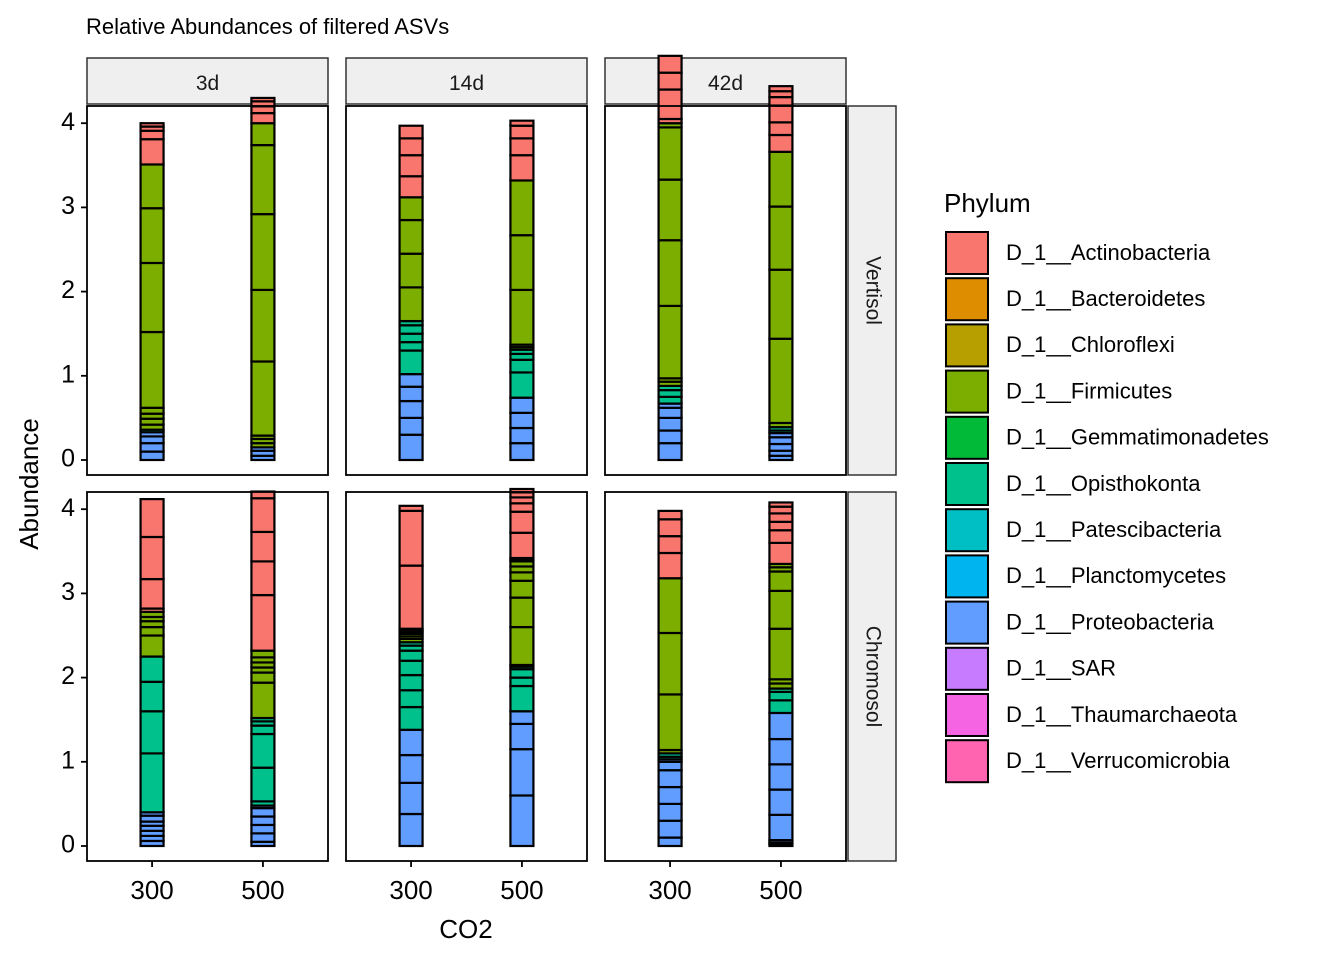  What do you see at coordinates (872, 290) in the screenshot?
I see `facet-strip-row` at bounding box center [872, 290].